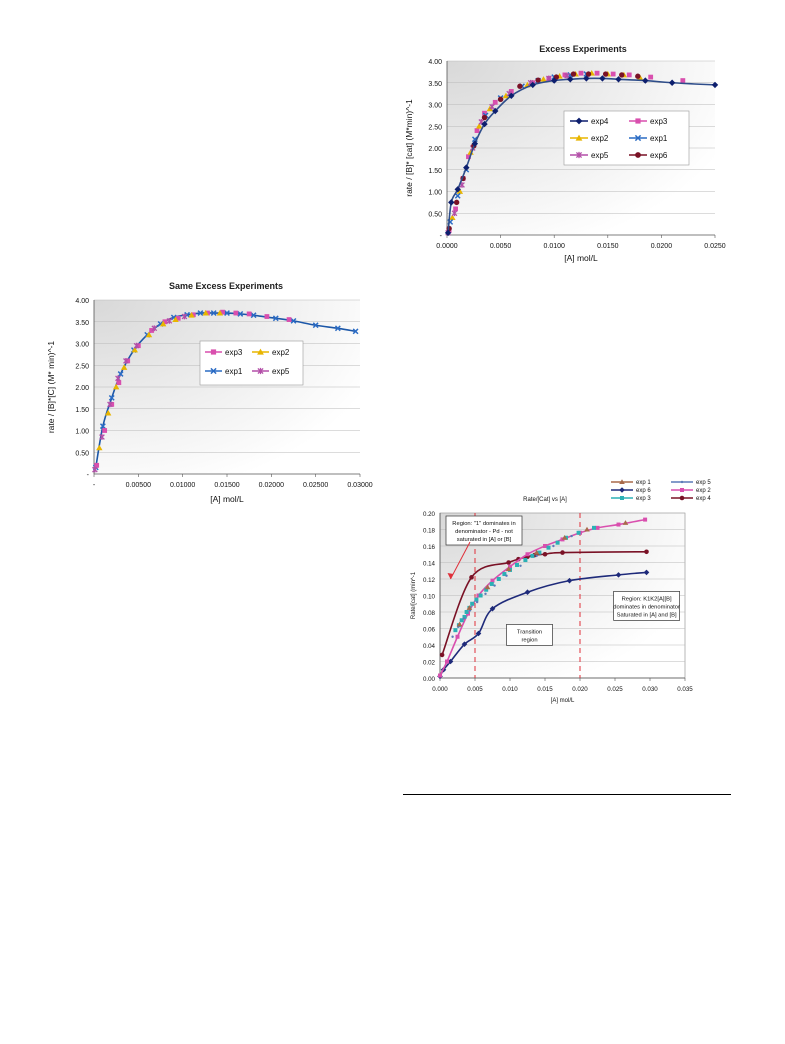 This screenshot has width=785, height=1044. Describe the element at coordinates (554, 246) in the screenshot. I see `excess-x-tick-label: 0.0100` at that location.